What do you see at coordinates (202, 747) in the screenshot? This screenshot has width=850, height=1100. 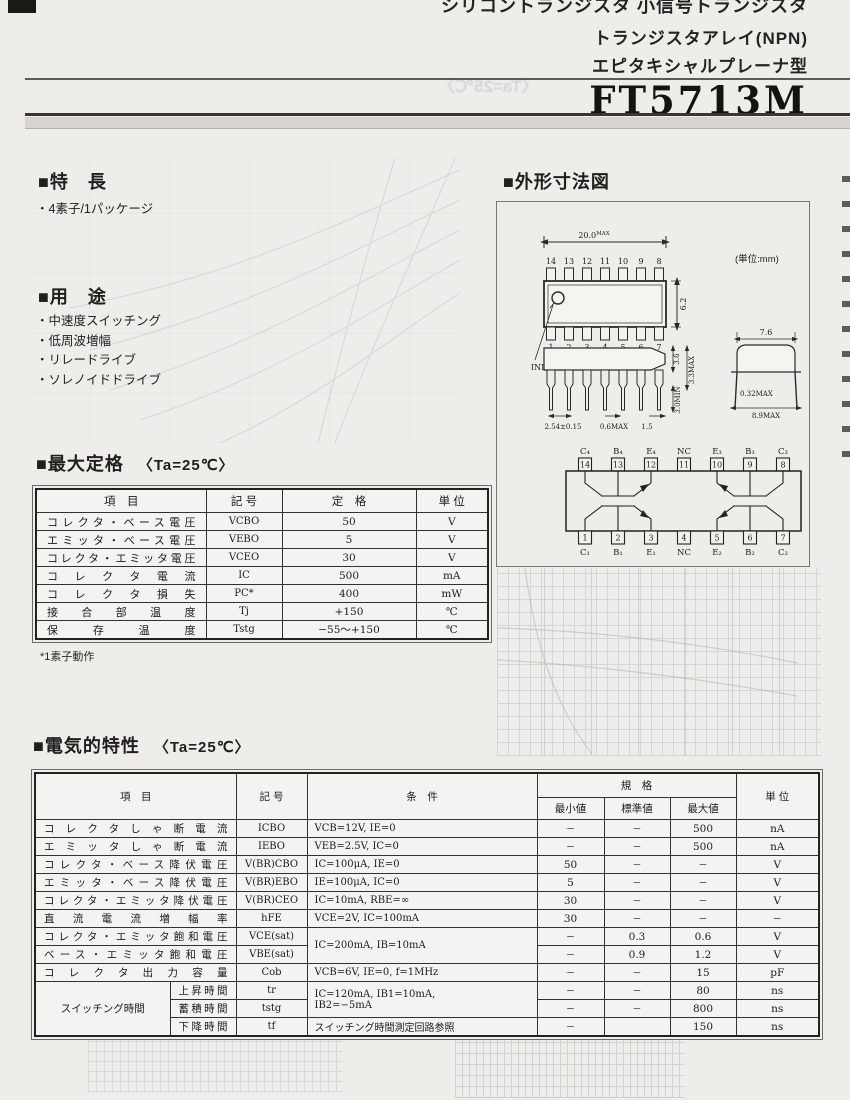 I see `electrical-condition: 〈Ta=25℃〉` at bounding box center [202, 747].